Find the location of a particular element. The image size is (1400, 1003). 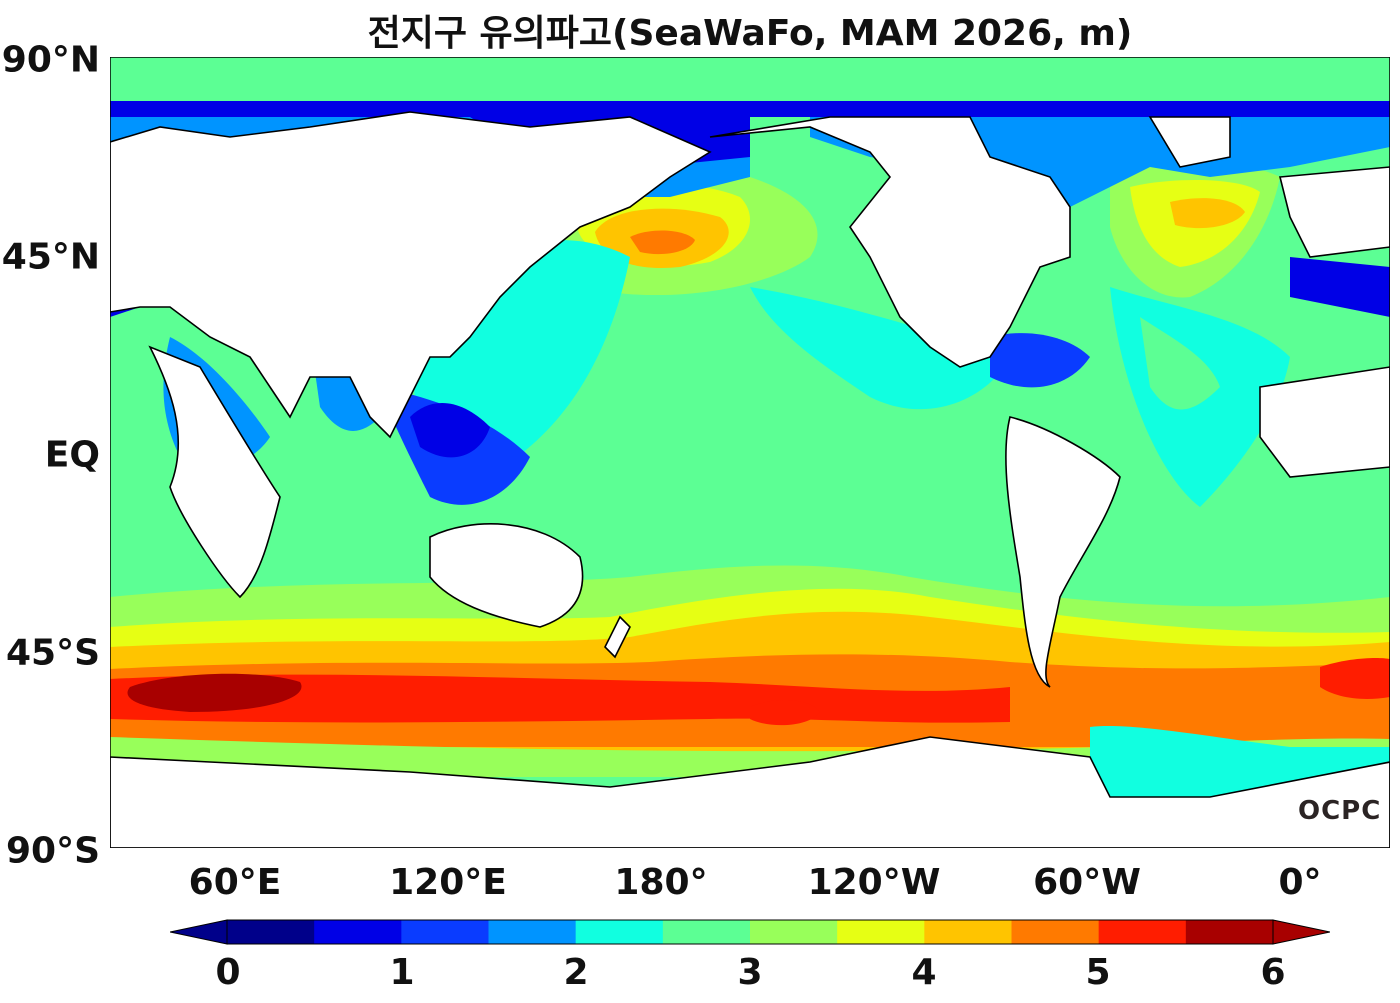

africa-land is located at coordinates (214, 472).